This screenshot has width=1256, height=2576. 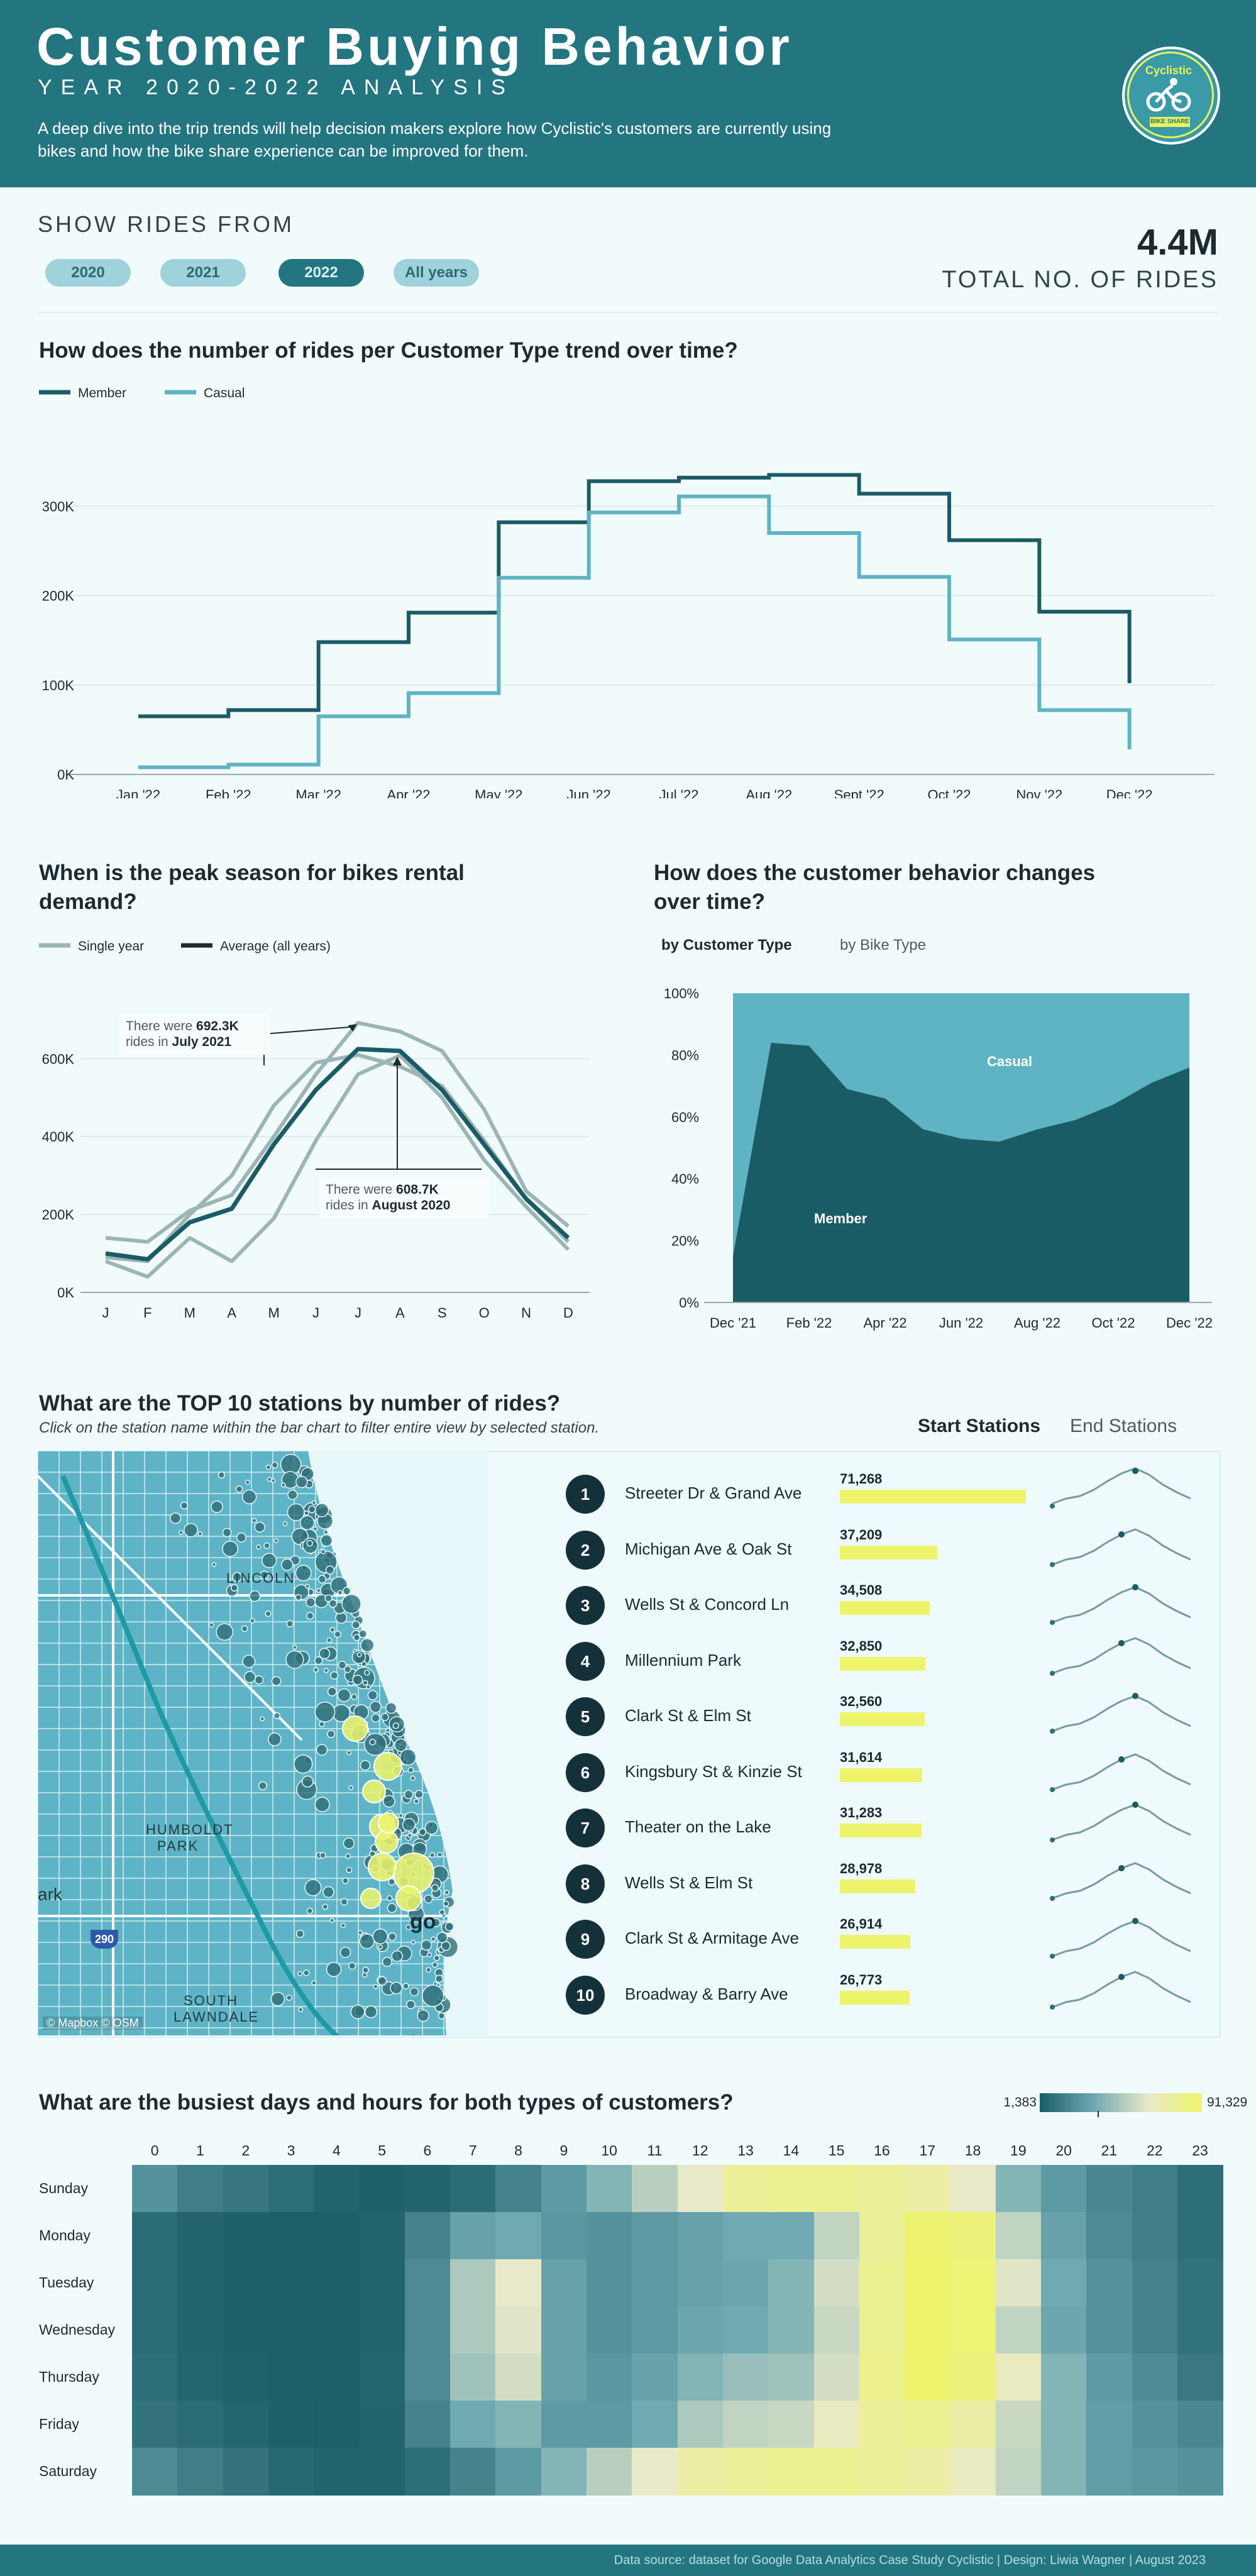 I want to click on station-name: Wells St & Elm St, so click(x=689, y=1882).